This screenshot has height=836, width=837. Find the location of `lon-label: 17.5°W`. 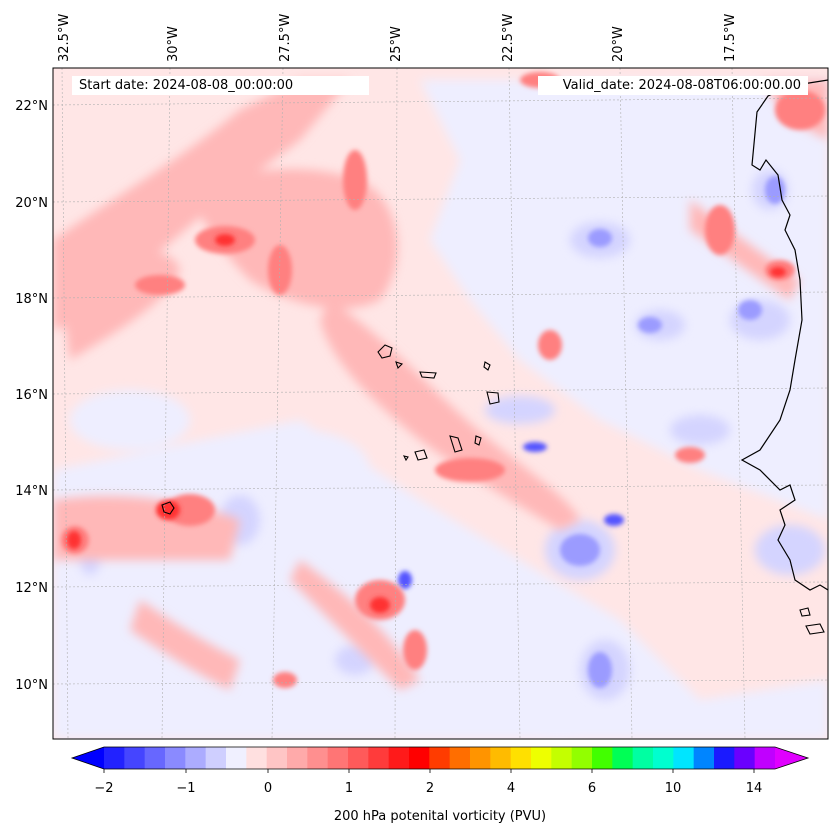

lon-label: 17.5°W is located at coordinates (730, 38).